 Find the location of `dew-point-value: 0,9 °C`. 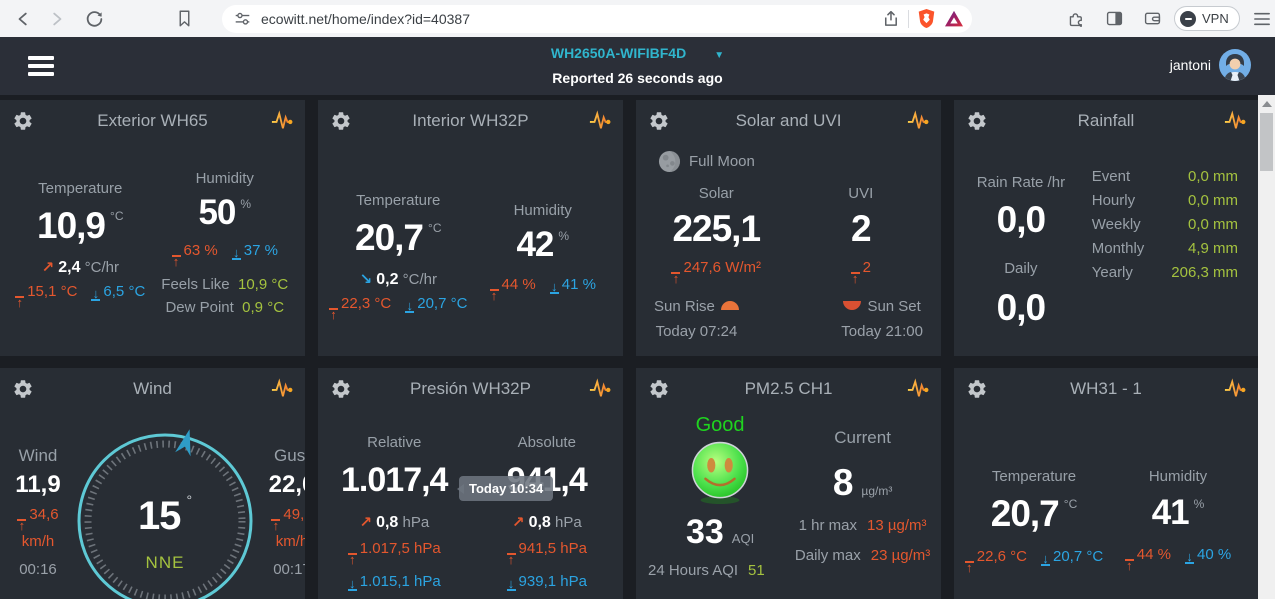

dew-point-value: 0,9 °C is located at coordinates (263, 307).